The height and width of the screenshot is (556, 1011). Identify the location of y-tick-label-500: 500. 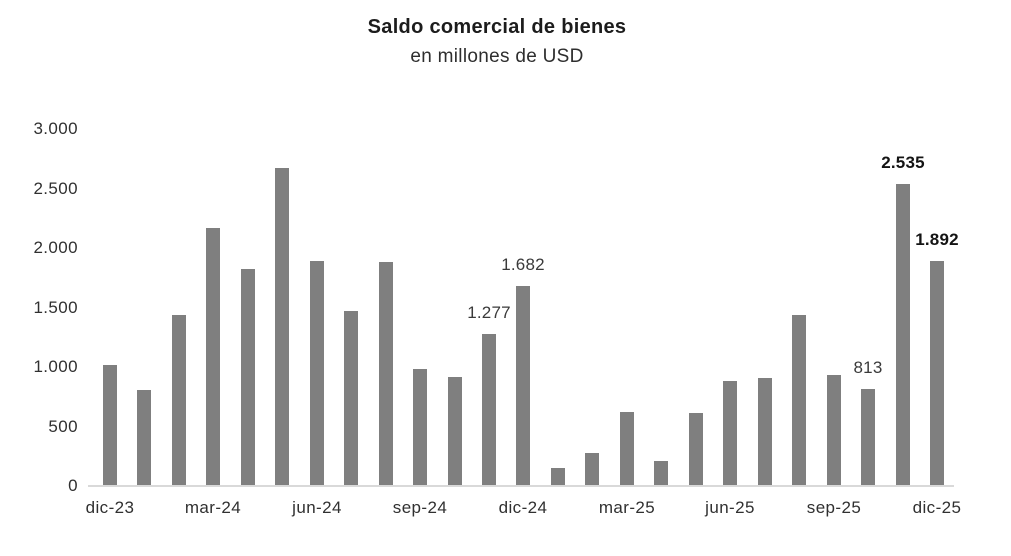
(63, 426).